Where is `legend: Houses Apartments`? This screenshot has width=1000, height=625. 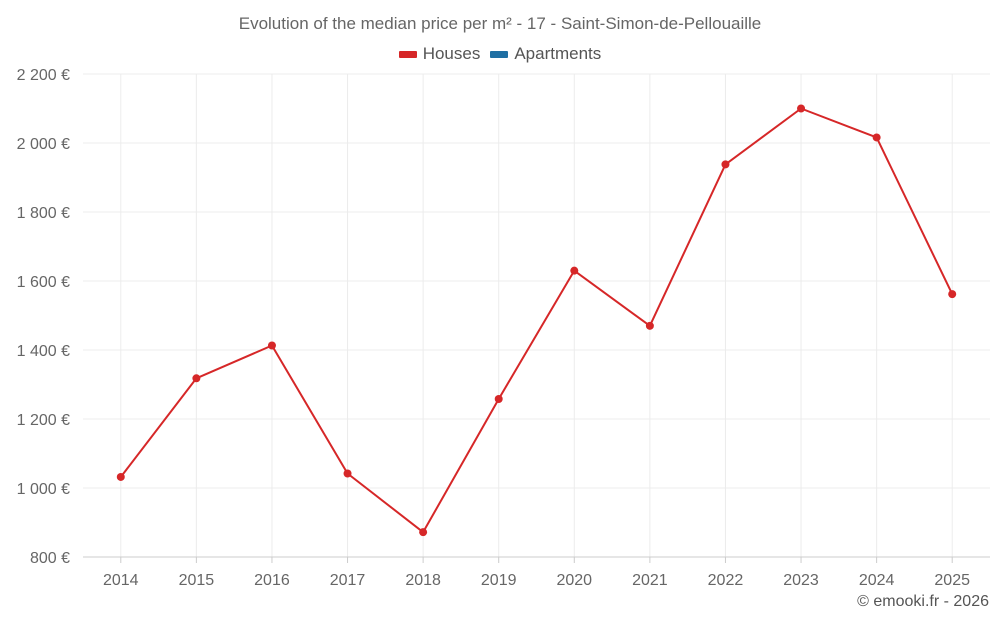 legend: Houses Apartments is located at coordinates (500, 54).